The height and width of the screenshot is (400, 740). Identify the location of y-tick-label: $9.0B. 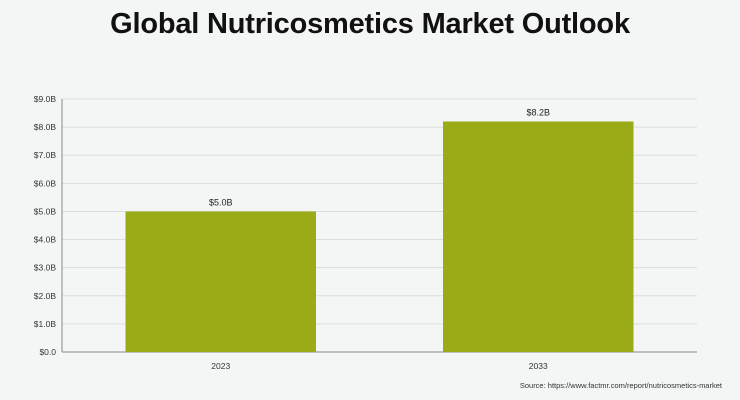
(45, 99).